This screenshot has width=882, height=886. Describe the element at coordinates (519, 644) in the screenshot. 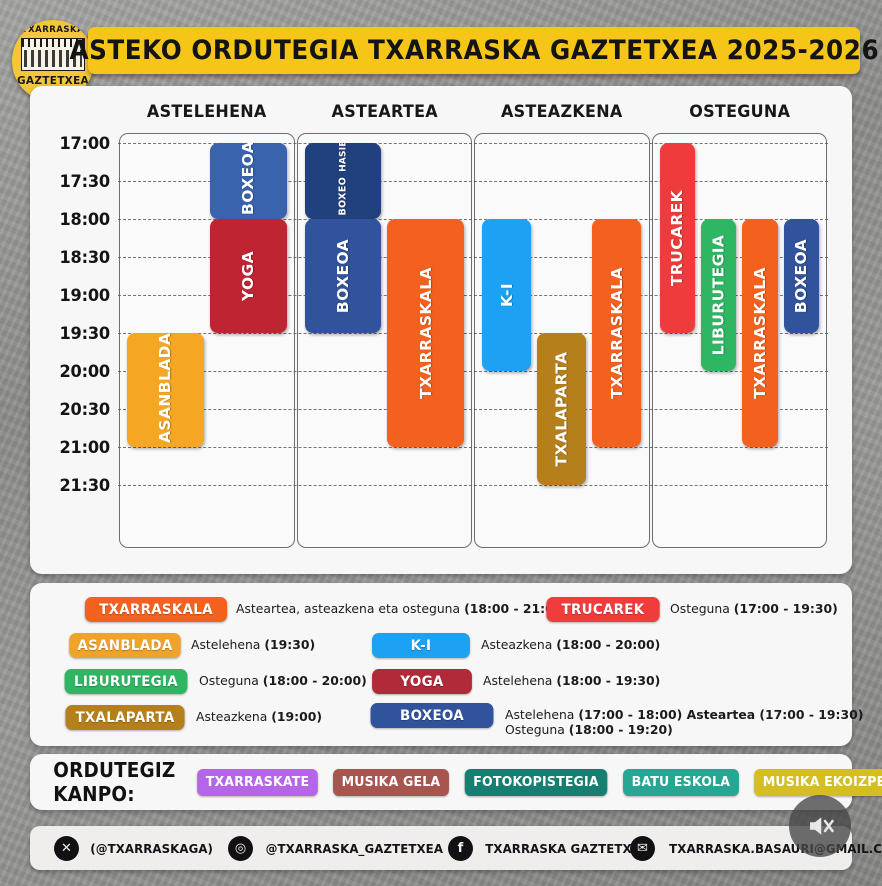

I see `legend-desc-days: Asteazkena` at that location.